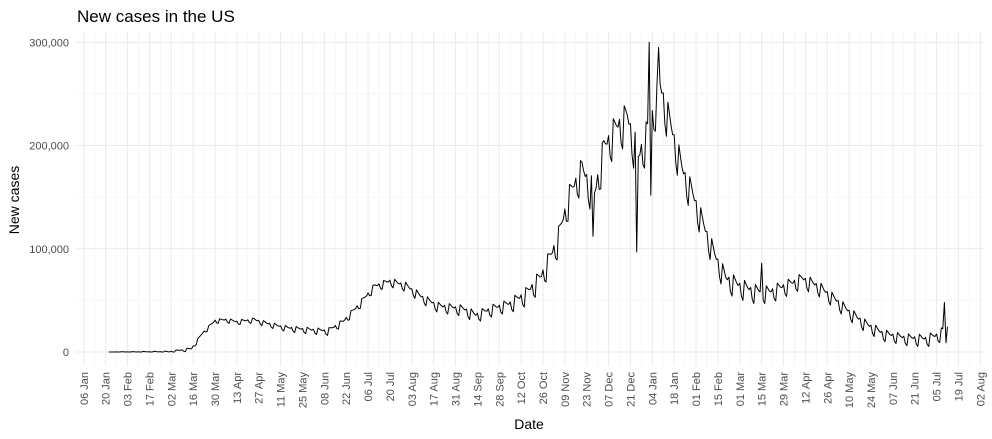  What do you see at coordinates (49, 198) in the screenshot?
I see `y-axis-ticks: 0 100,000 200,000 300,000` at bounding box center [49, 198].